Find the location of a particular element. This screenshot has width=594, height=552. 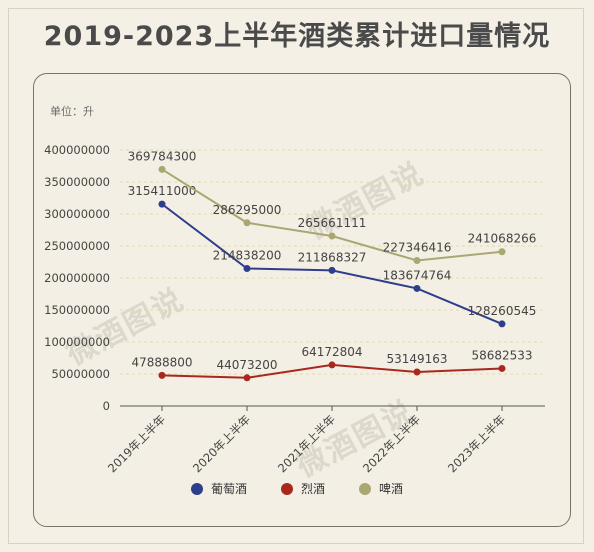

y-tick-label: 100000000 is located at coordinates (77, 342).